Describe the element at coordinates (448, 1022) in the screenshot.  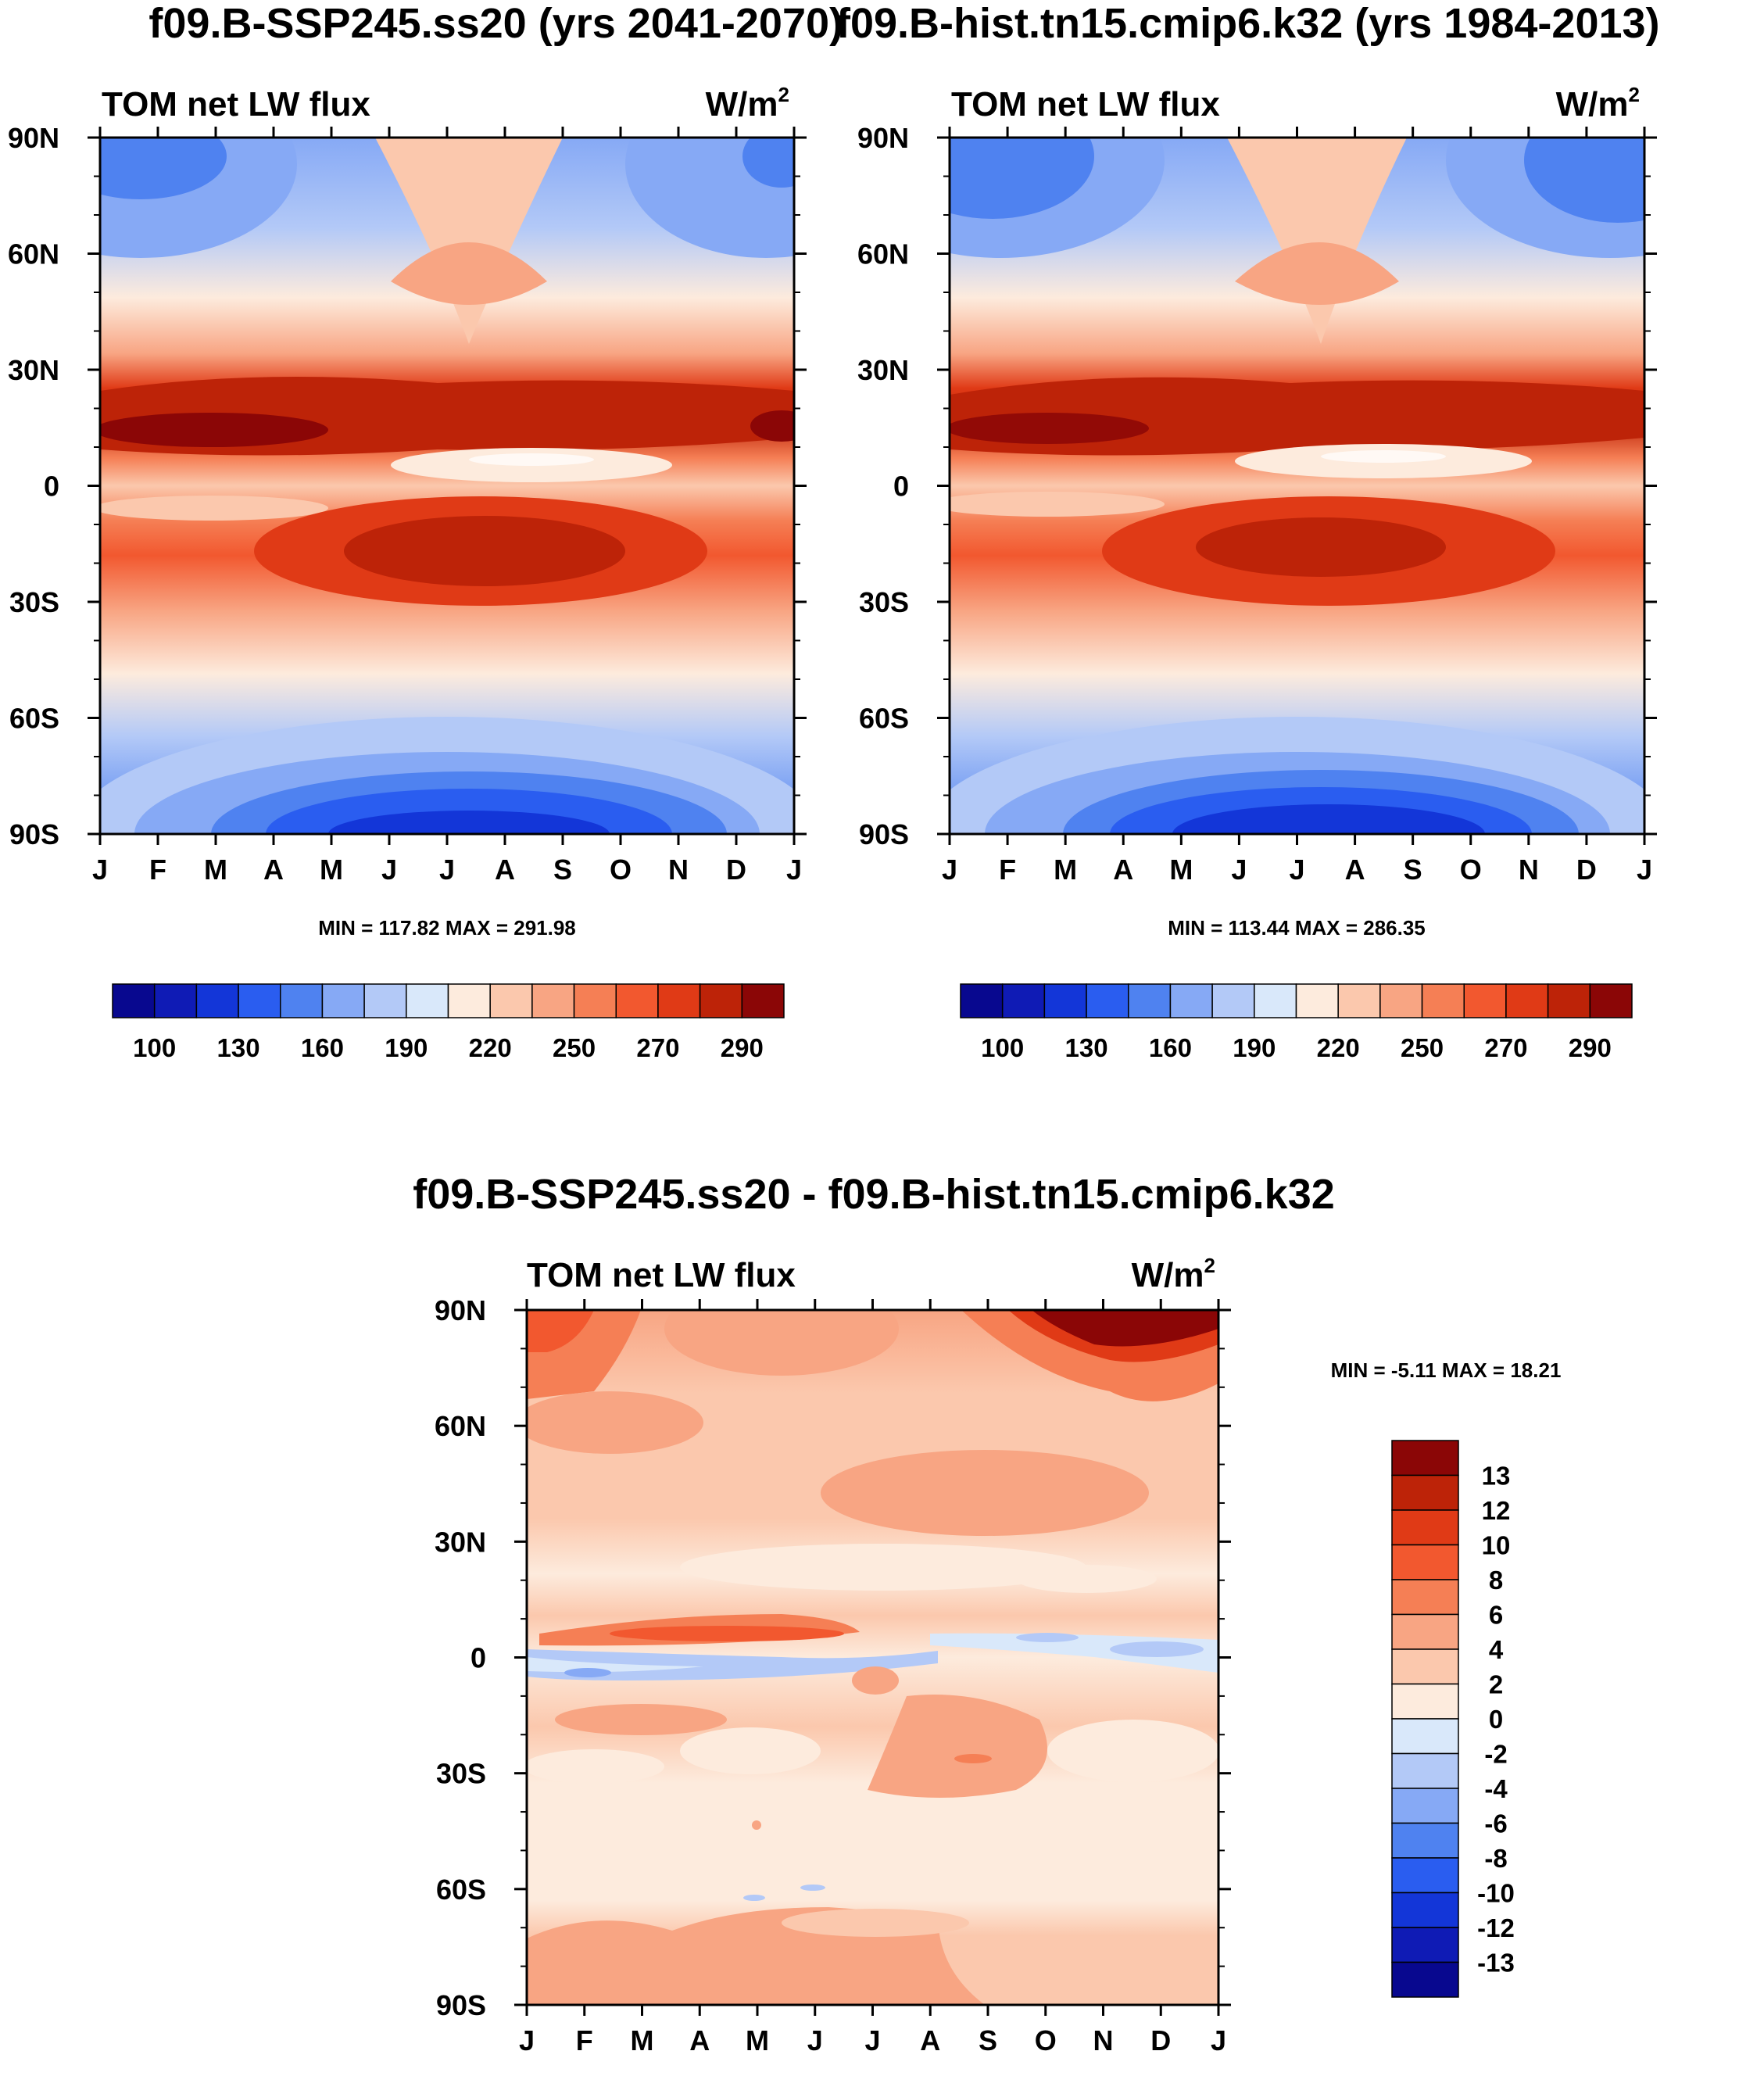
I see `colorbar-ssp245: 100 130 160 190 220 250 270 290` at that location.